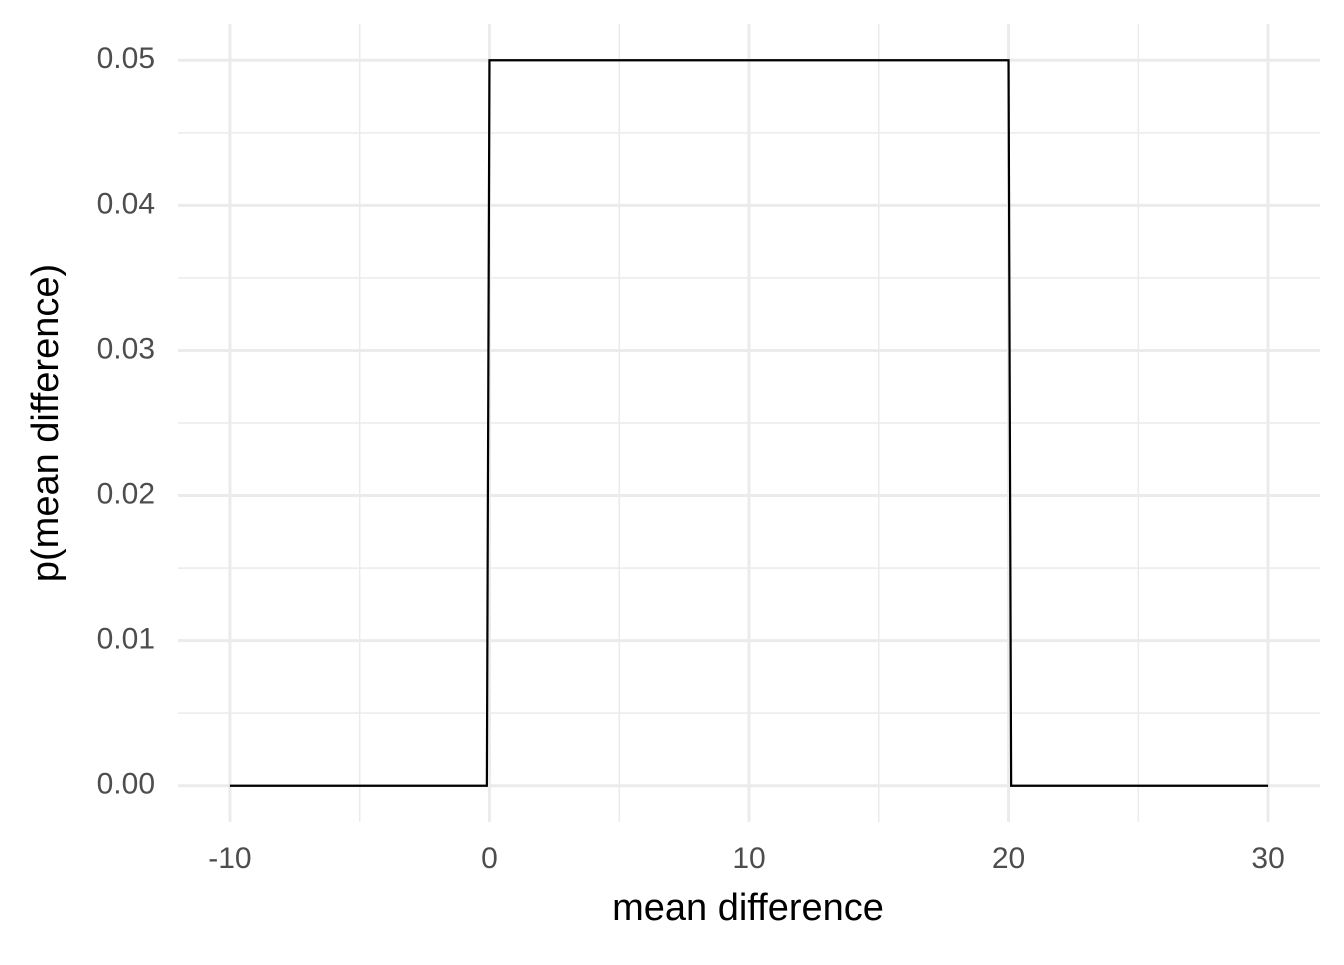  Describe the element at coordinates (229, 858) in the screenshot. I see `x-tick-label: -10` at that location.